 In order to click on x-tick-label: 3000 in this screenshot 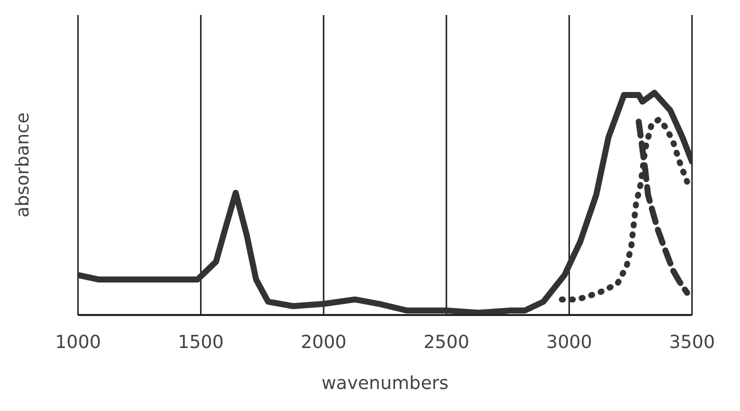, I will do `click(569, 342)`.